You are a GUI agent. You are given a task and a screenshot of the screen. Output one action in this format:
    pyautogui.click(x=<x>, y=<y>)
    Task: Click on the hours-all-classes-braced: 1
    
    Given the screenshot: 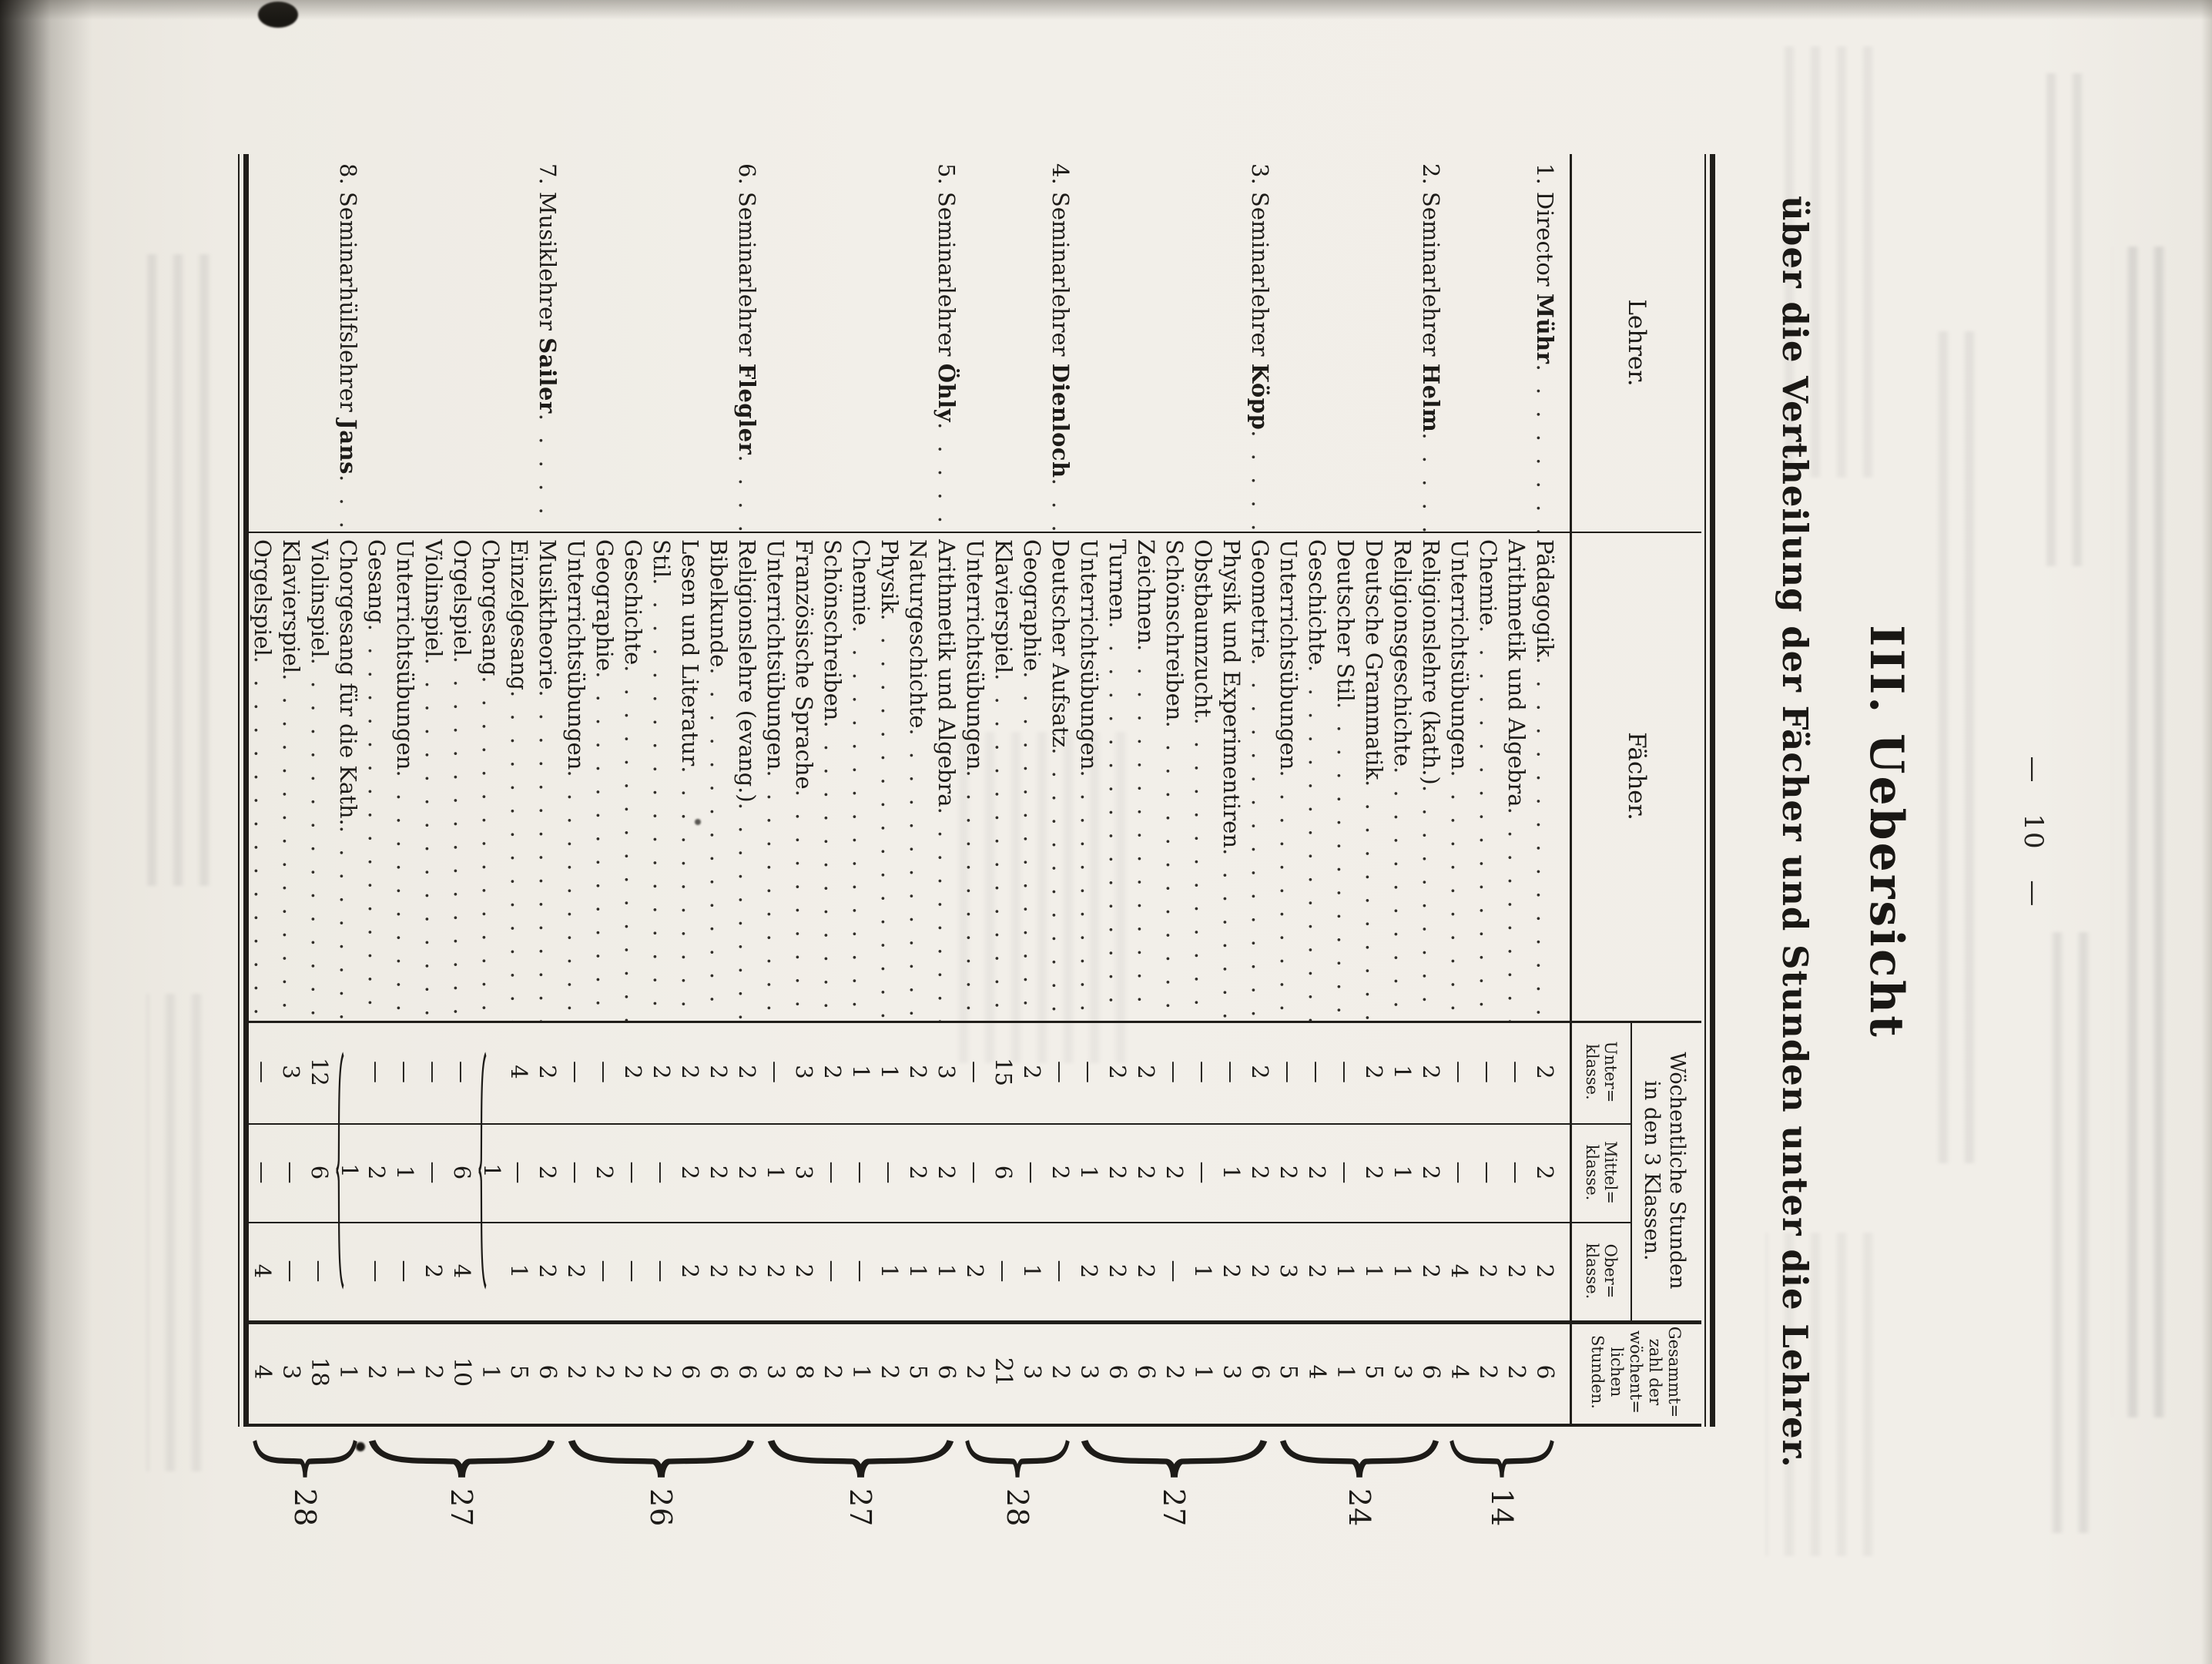 What is the action you would take?
    pyautogui.click(x=490, y=1170)
    